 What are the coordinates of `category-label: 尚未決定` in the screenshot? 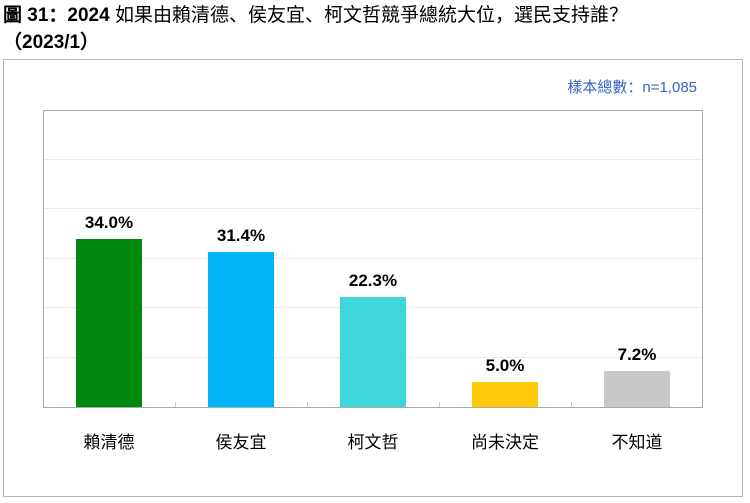 It's located at (505, 443).